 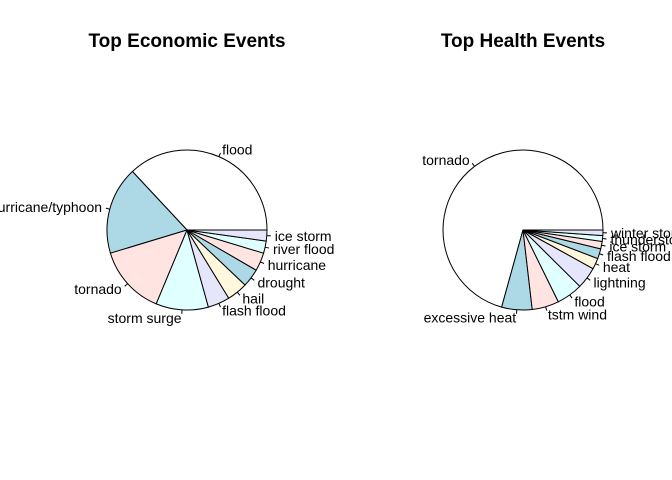 I want to click on economic-label-storm-surge: storm surge, so click(x=145, y=318).